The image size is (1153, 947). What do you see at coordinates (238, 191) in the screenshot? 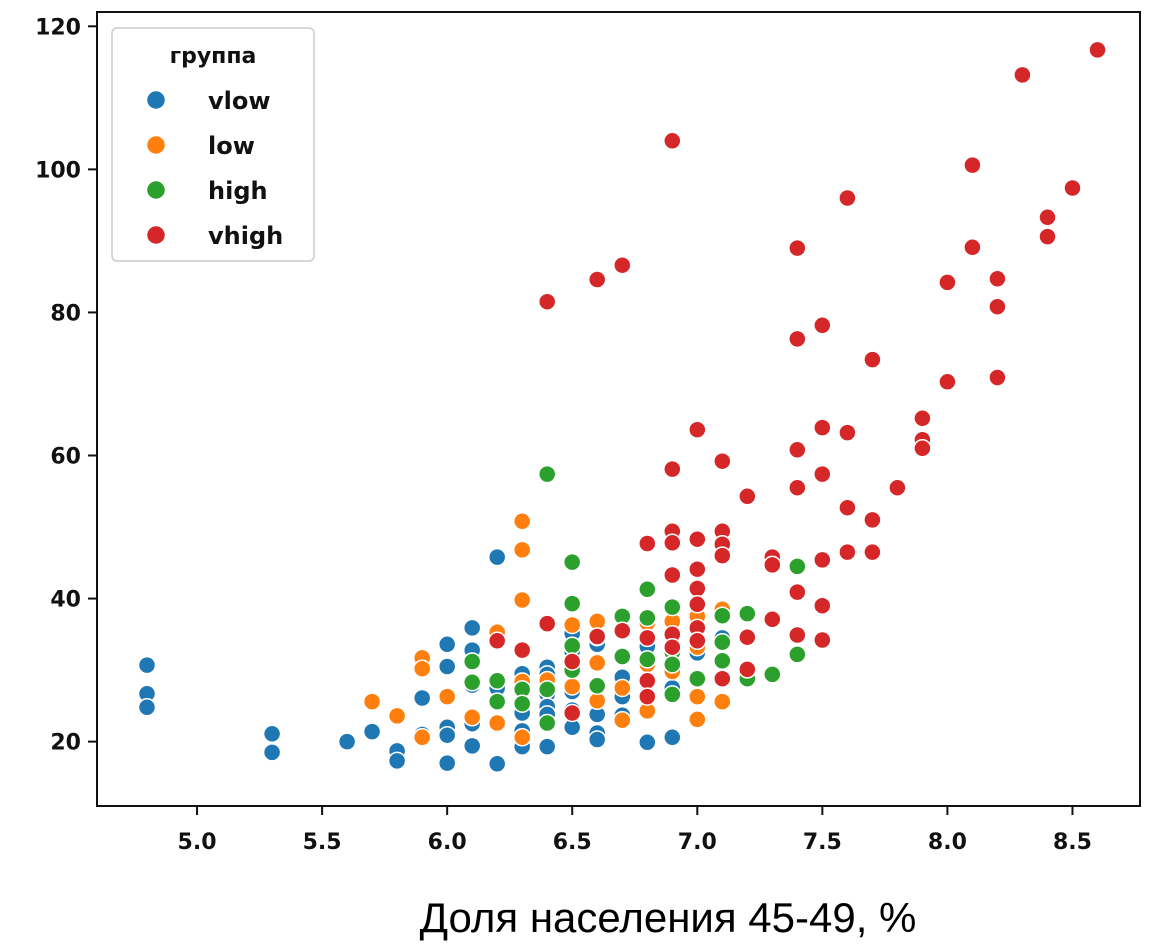
I see `legend-label-high: high` at bounding box center [238, 191].